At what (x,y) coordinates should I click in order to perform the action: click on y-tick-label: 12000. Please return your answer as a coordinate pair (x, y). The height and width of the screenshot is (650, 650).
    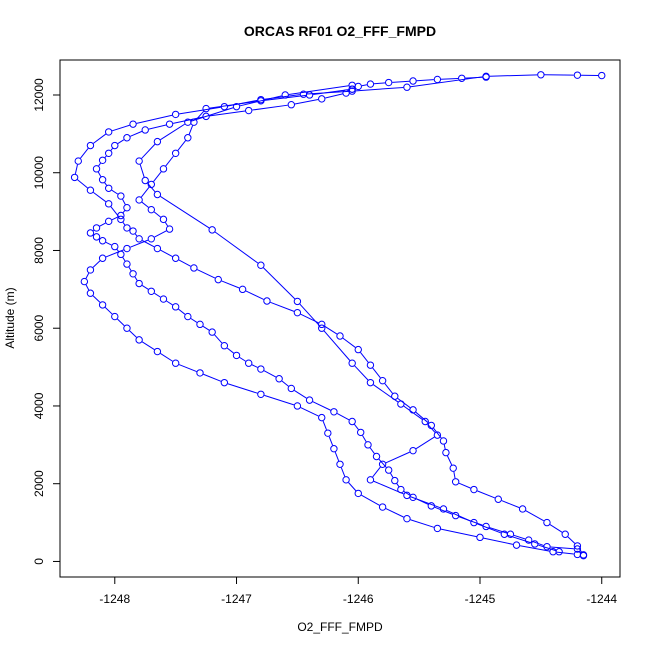
    Looking at the image, I should click on (39, 95).